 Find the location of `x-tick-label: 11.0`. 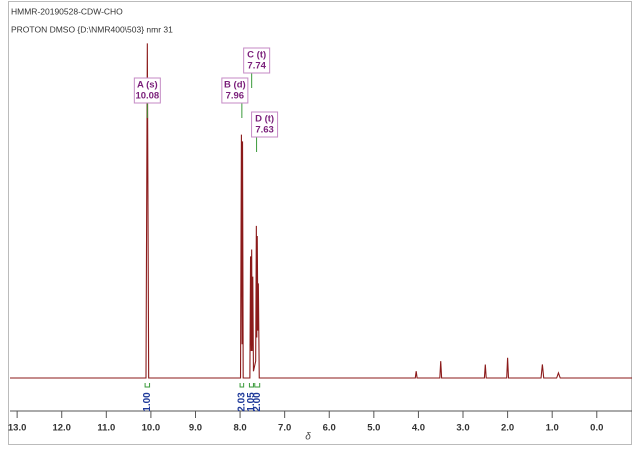

x-tick-label: 11.0 is located at coordinates (106, 428).